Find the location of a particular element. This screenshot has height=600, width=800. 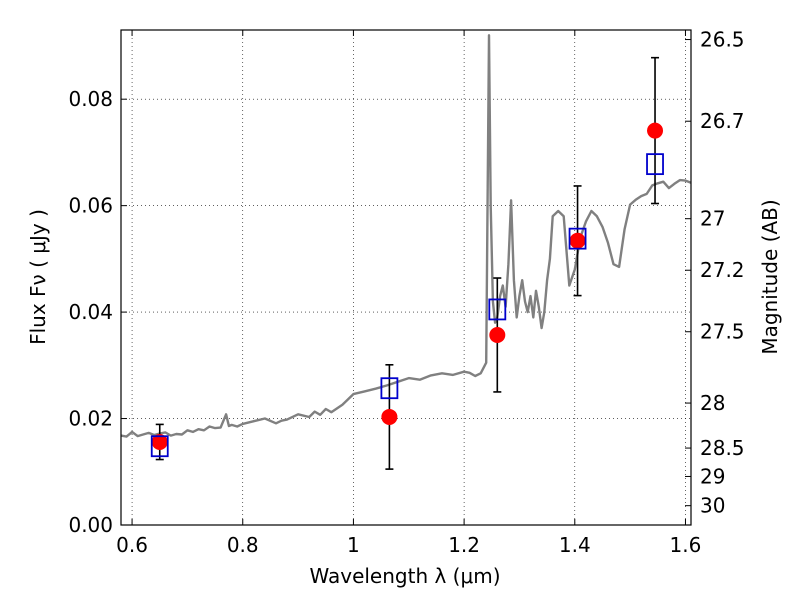

y-axis-label: Flux Fν ( μJy ) is located at coordinates (38, 277).